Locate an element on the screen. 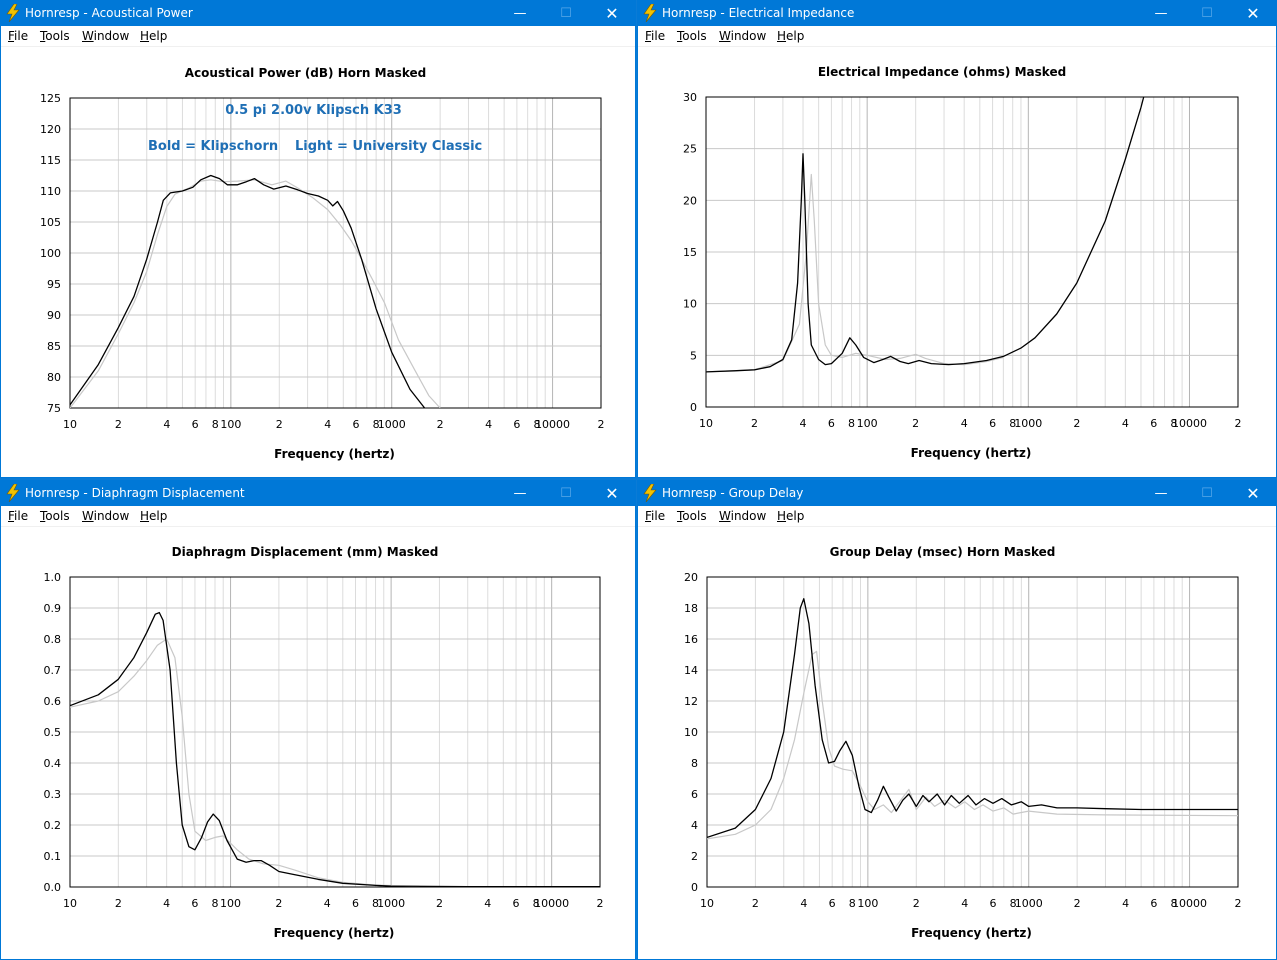  y-tick-label: 30 is located at coordinates (690, 97).